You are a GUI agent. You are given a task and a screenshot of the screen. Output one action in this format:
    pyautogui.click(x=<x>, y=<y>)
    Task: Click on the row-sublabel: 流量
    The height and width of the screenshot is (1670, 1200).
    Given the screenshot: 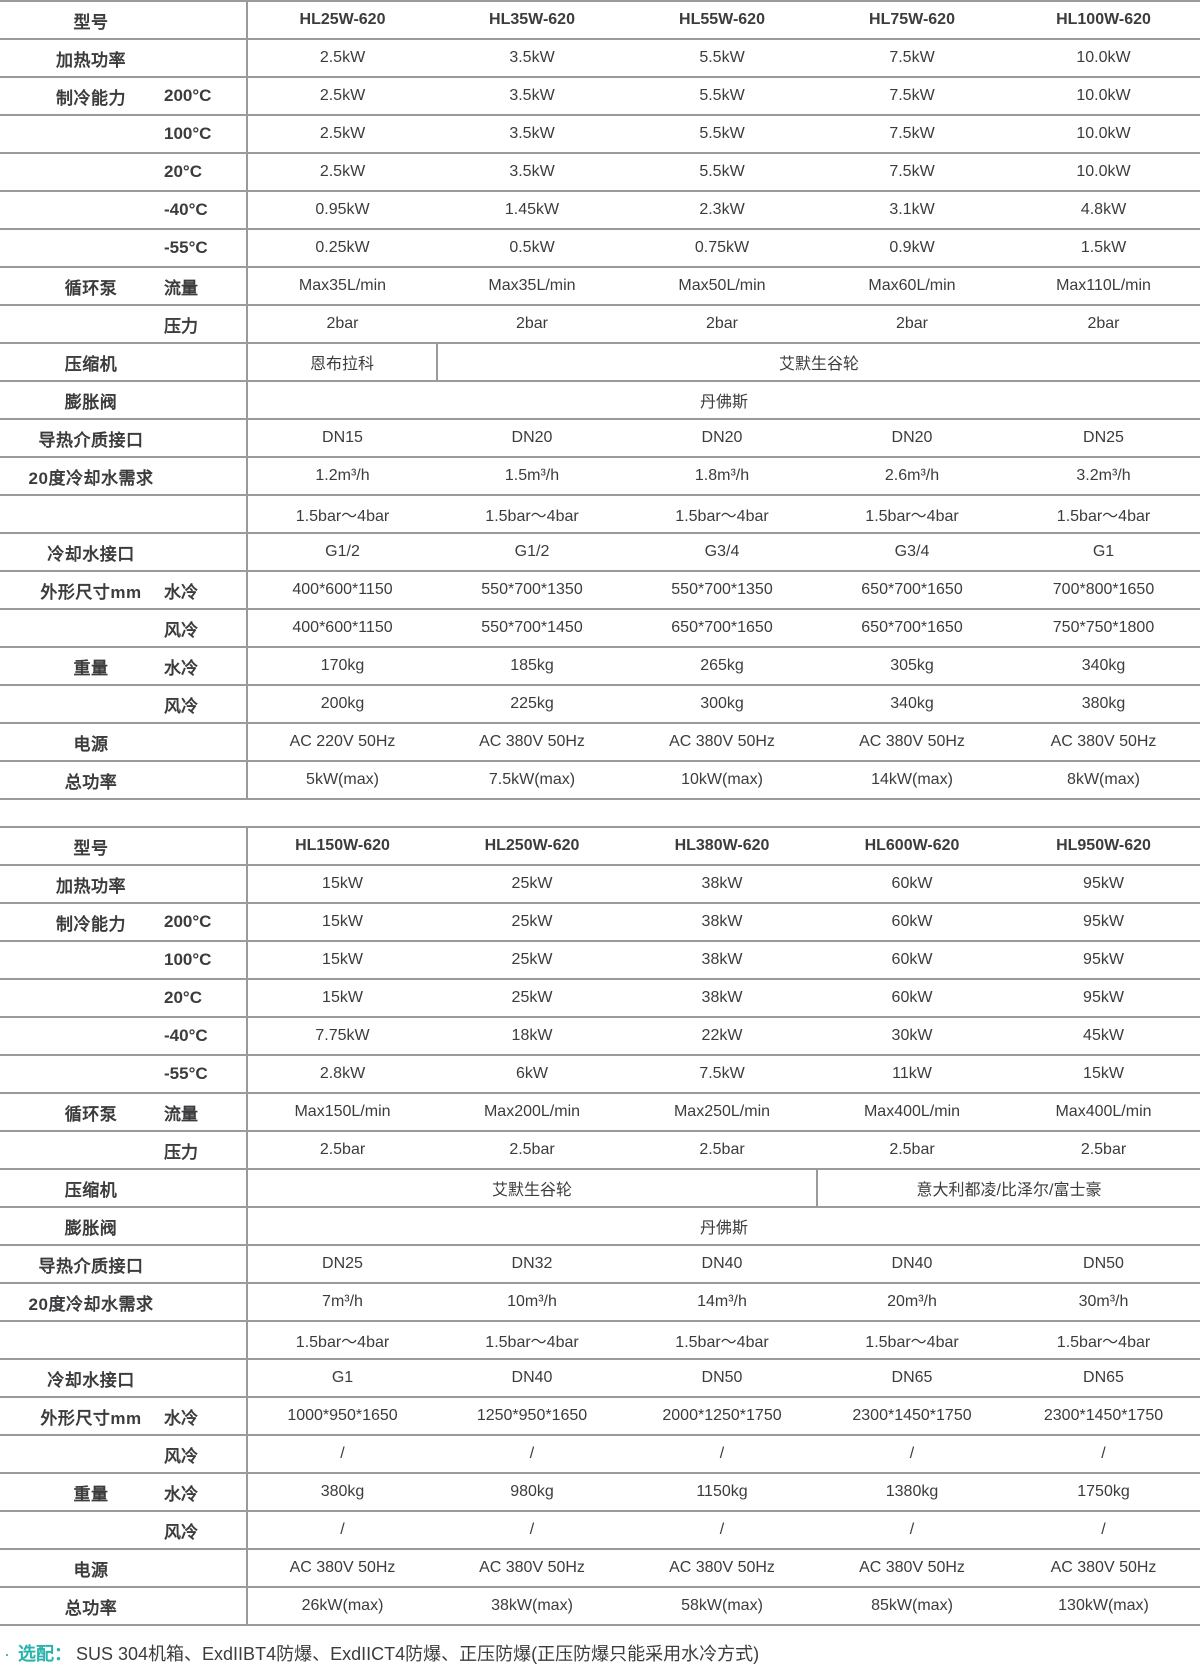 What is the action you would take?
    pyautogui.click(x=181, y=288)
    